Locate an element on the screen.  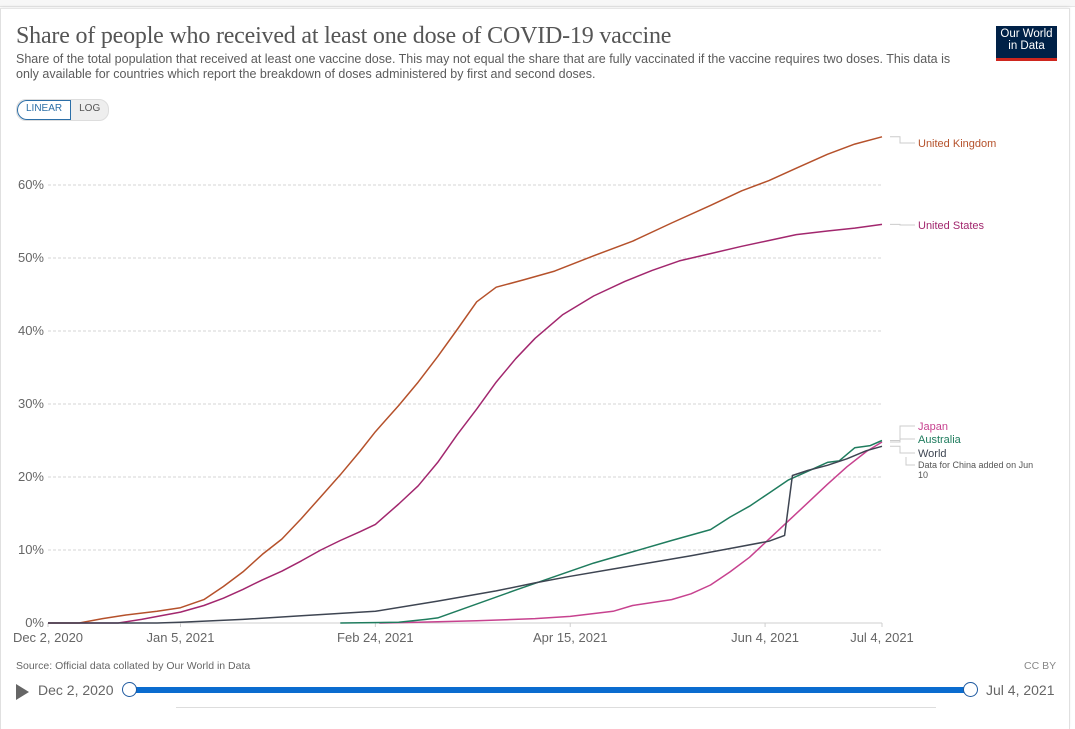
log-scale-button: LOG is located at coordinates (90, 108).